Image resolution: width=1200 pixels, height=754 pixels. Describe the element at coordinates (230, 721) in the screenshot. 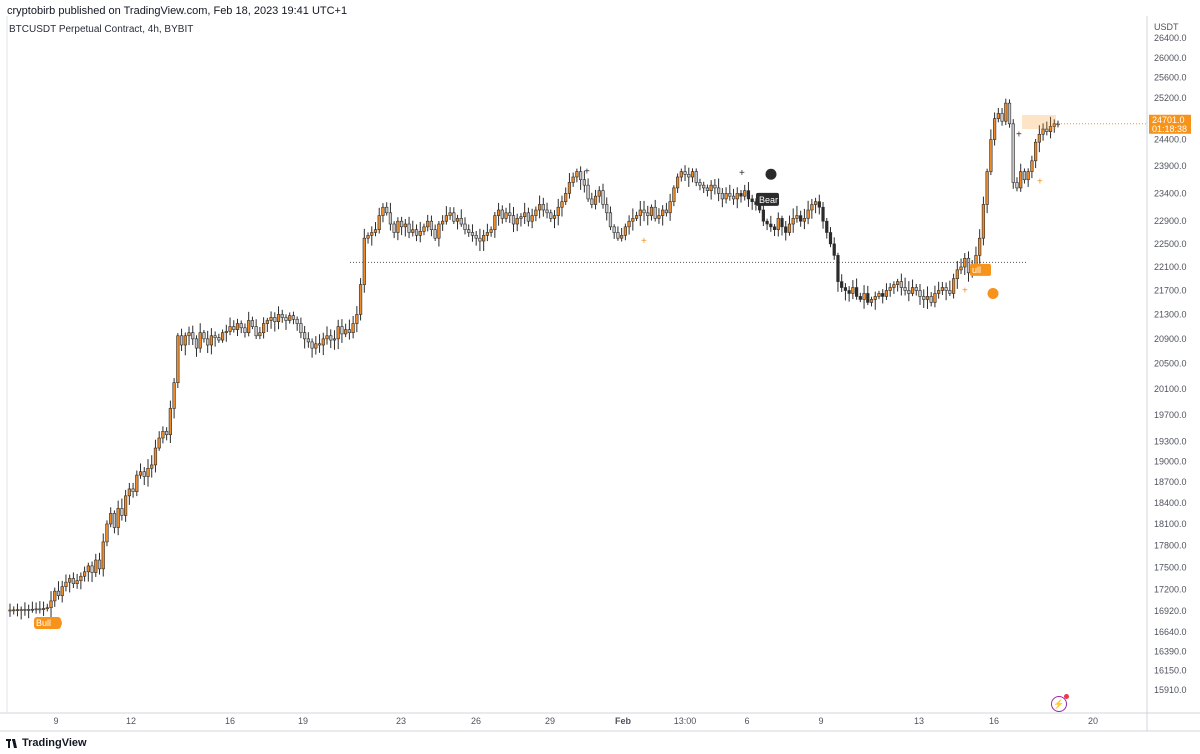

I see `time-tick-label: 16` at that location.